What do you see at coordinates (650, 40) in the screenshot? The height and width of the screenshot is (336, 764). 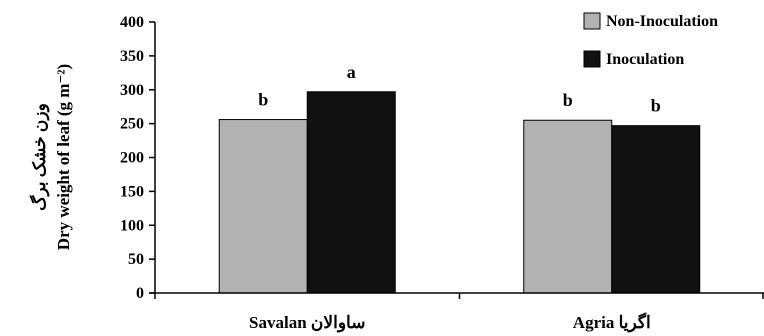 I see `legend: Non-Inoculation Inoculation` at bounding box center [650, 40].